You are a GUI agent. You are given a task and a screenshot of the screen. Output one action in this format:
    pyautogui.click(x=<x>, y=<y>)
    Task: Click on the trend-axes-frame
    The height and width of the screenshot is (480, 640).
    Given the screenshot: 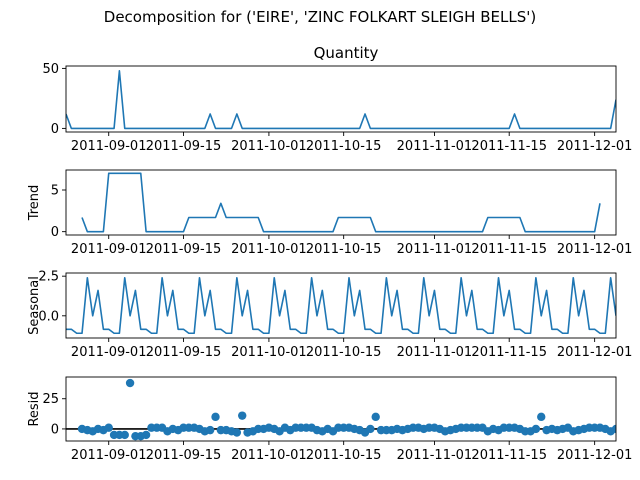 What is the action you would take?
    pyautogui.click(x=341, y=202)
    